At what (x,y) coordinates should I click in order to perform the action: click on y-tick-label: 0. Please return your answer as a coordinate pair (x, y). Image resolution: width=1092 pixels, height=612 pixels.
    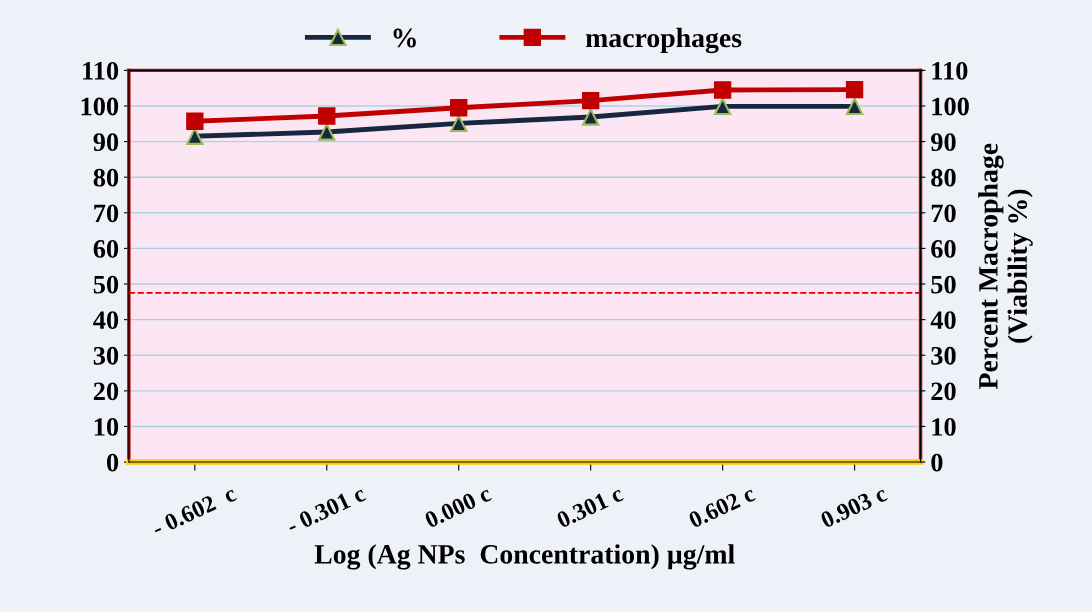
    Looking at the image, I should click on (112, 462).